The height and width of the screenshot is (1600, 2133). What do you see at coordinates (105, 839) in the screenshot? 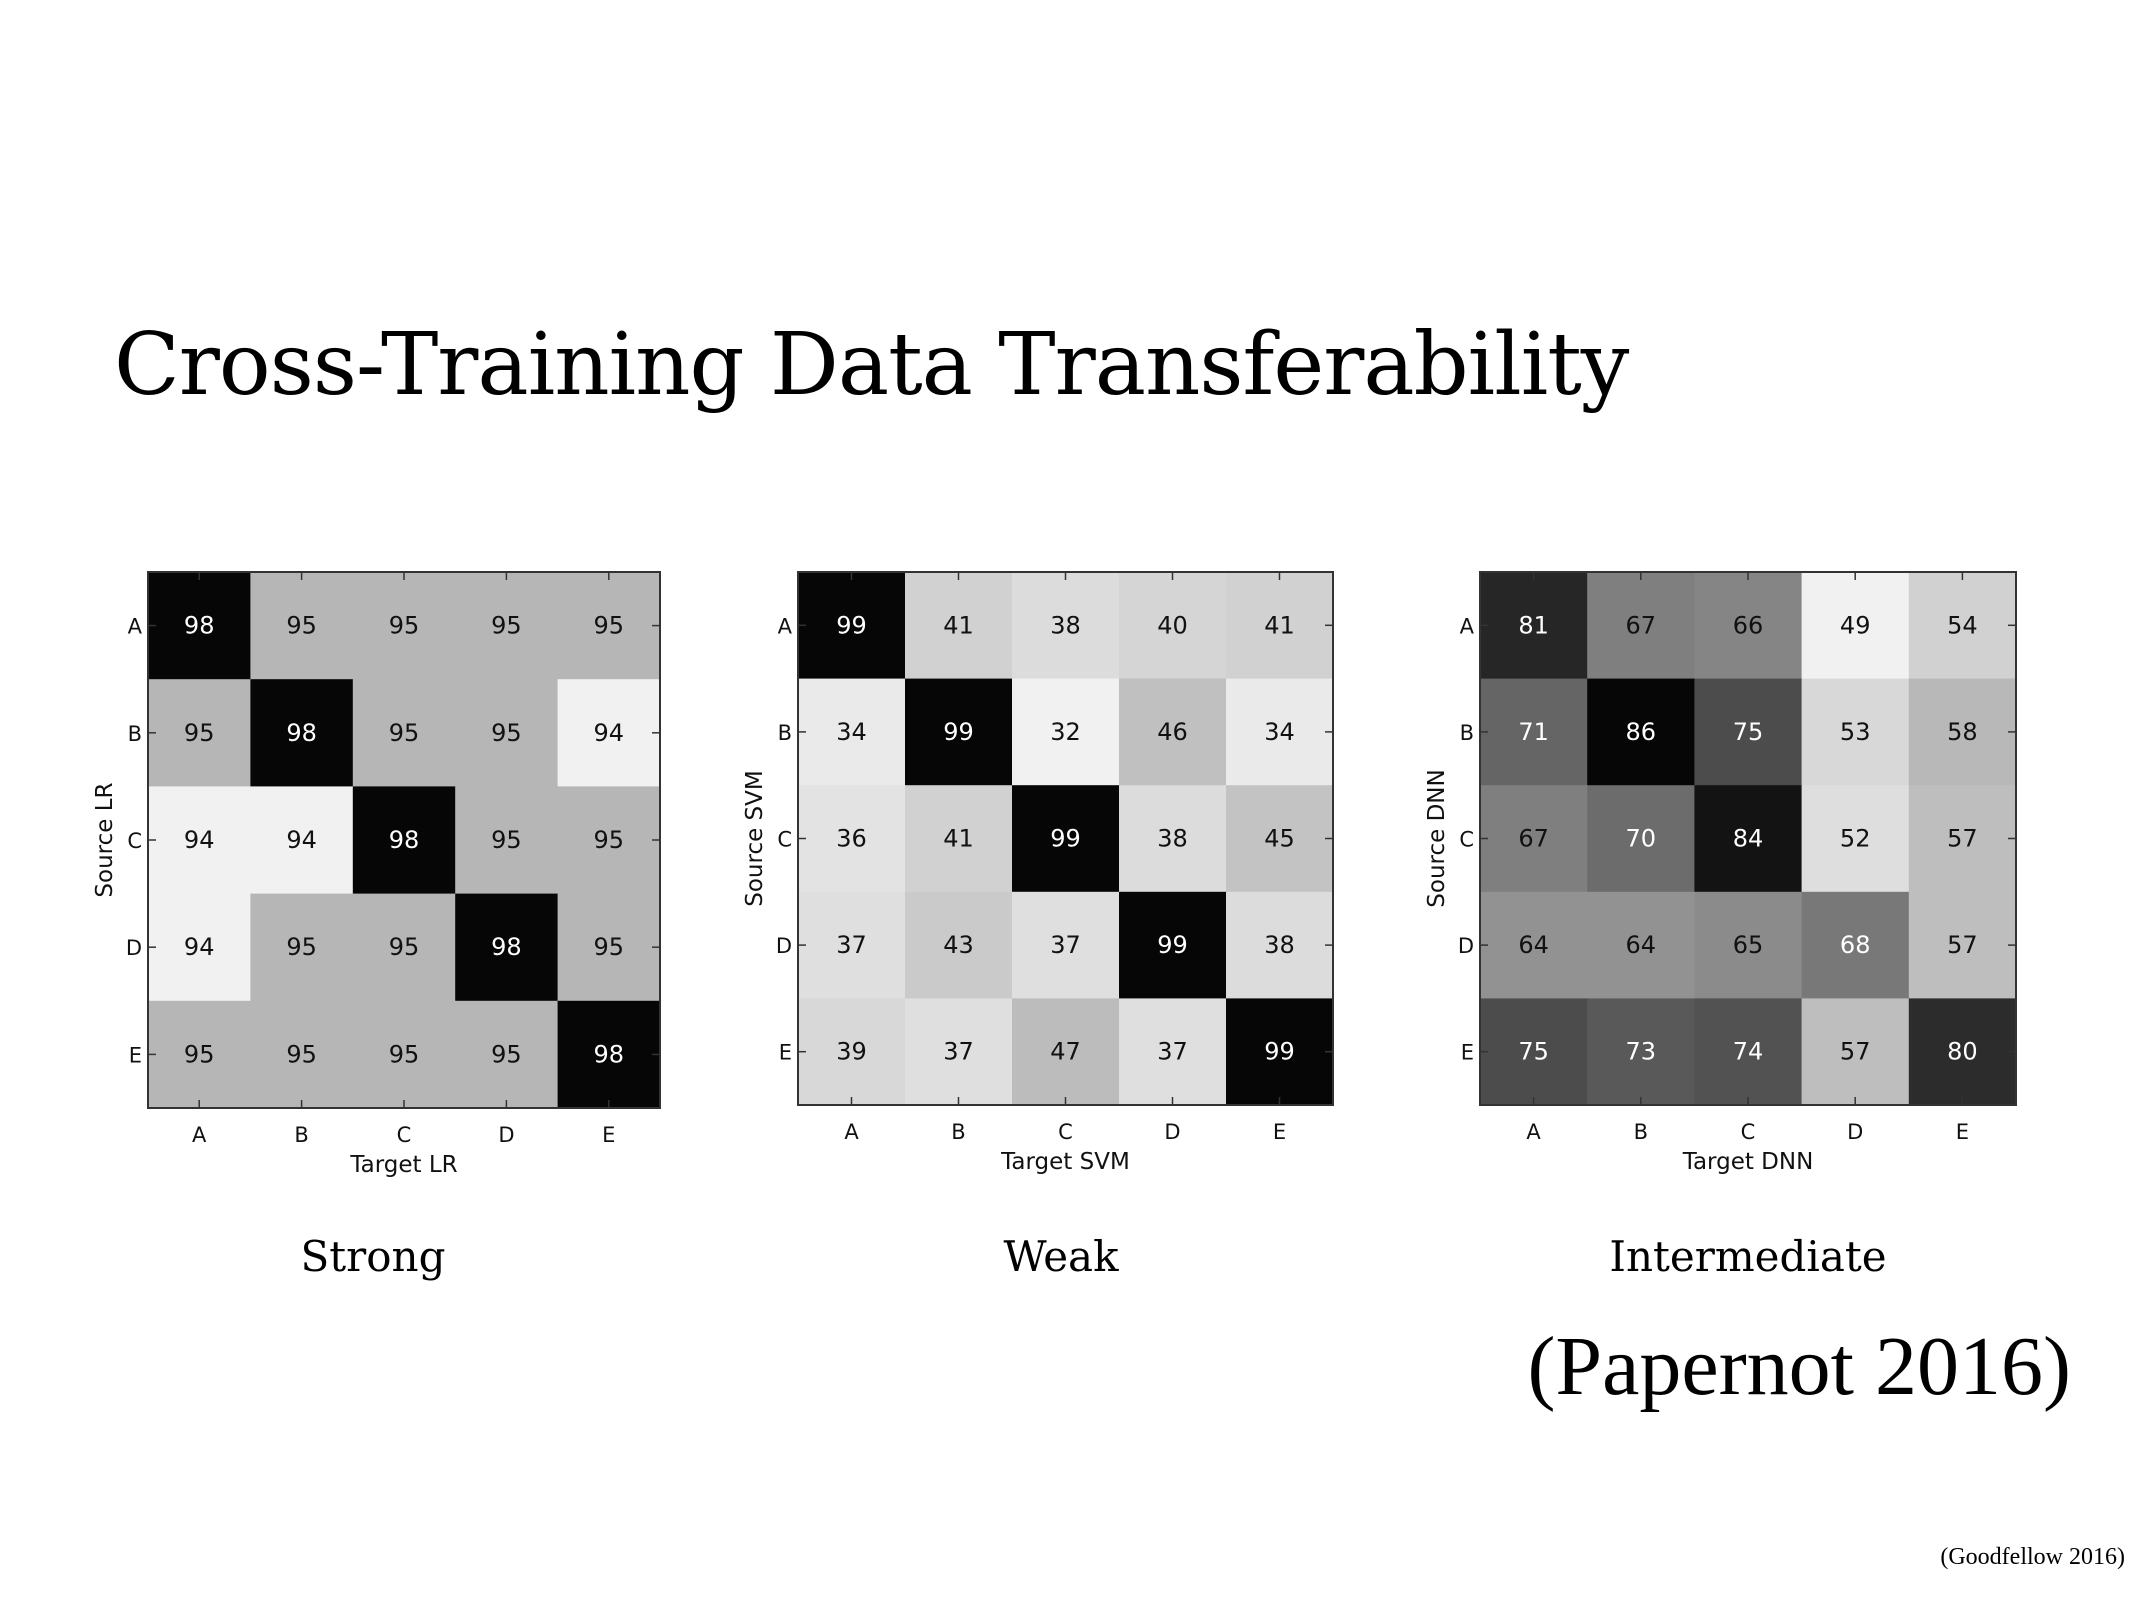
I see `y-axis-label: Source LR` at bounding box center [105, 839].